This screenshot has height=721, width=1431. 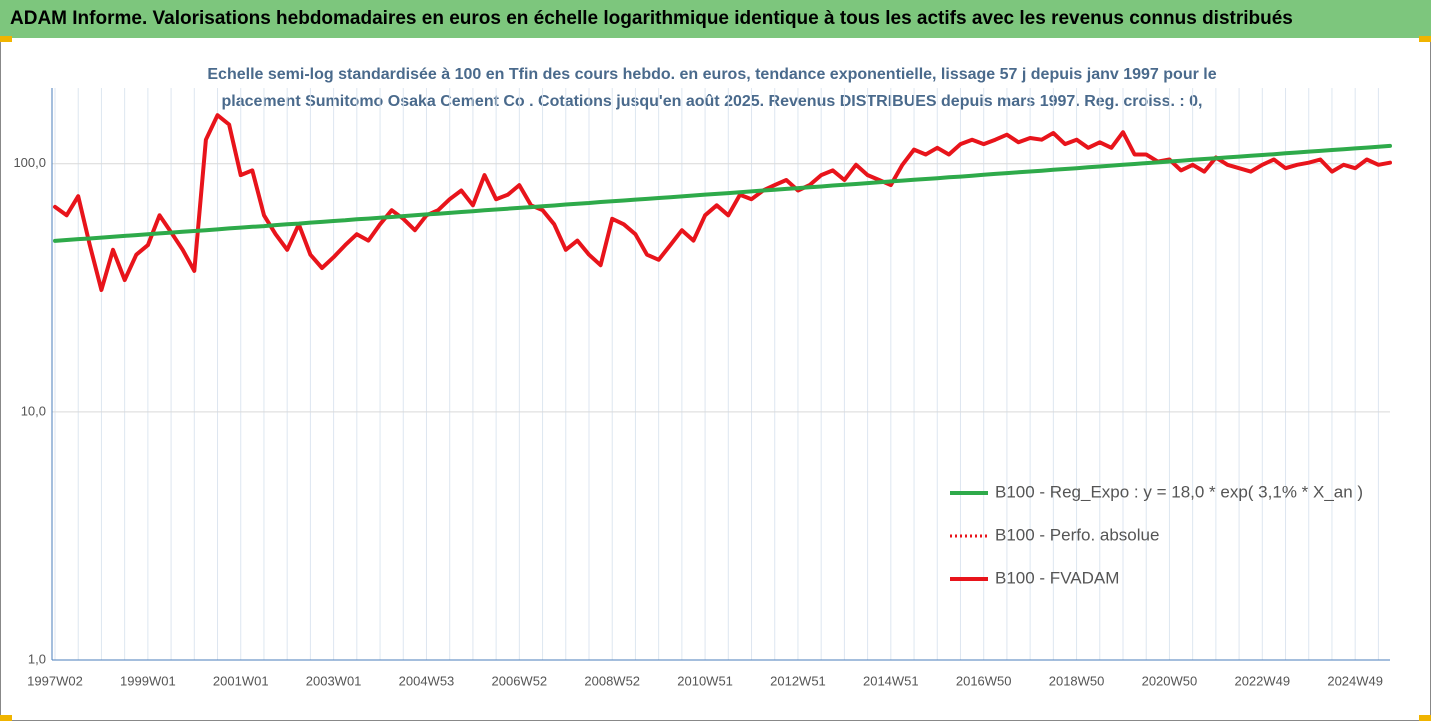 I want to click on series-line, so click(x=722, y=193).